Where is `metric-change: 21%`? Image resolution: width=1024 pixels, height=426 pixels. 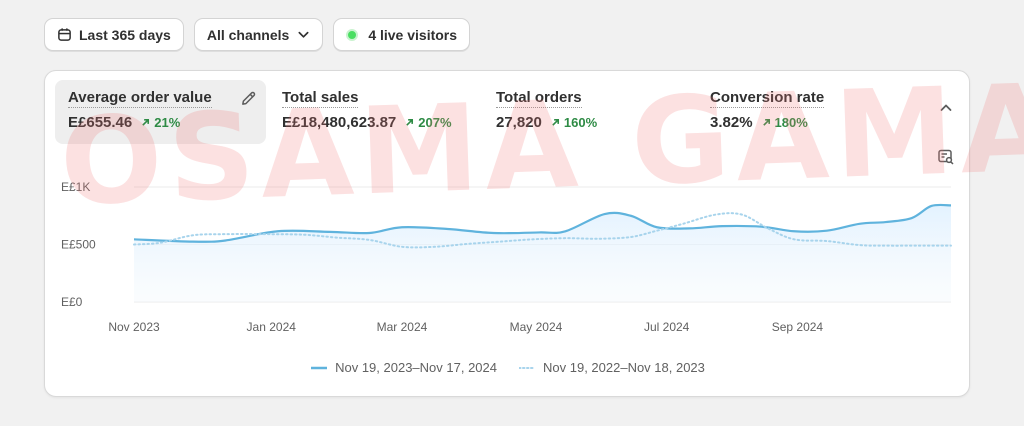 metric-change: 21% is located at coordinates (160, 122).